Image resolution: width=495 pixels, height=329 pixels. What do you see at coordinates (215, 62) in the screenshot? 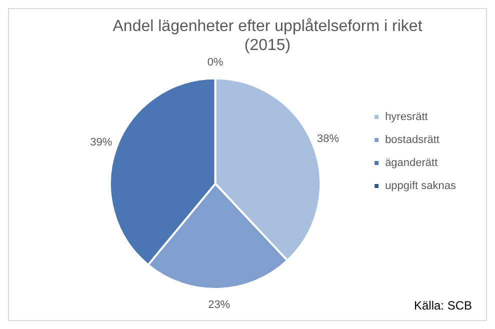
I see `text: 0%` at bounding box center [215, 62].